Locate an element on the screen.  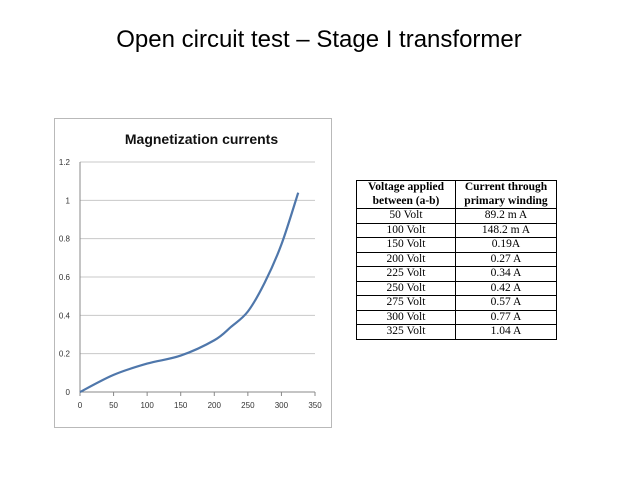
x-tick-label: 0 is located at coordinates (80, 405).